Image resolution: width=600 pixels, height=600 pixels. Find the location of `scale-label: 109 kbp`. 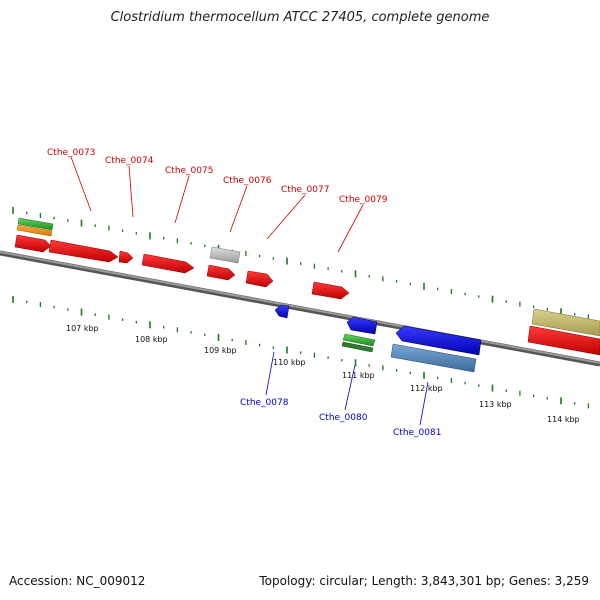

scale-label: 109 kbp is located at coordinates (220, 350).